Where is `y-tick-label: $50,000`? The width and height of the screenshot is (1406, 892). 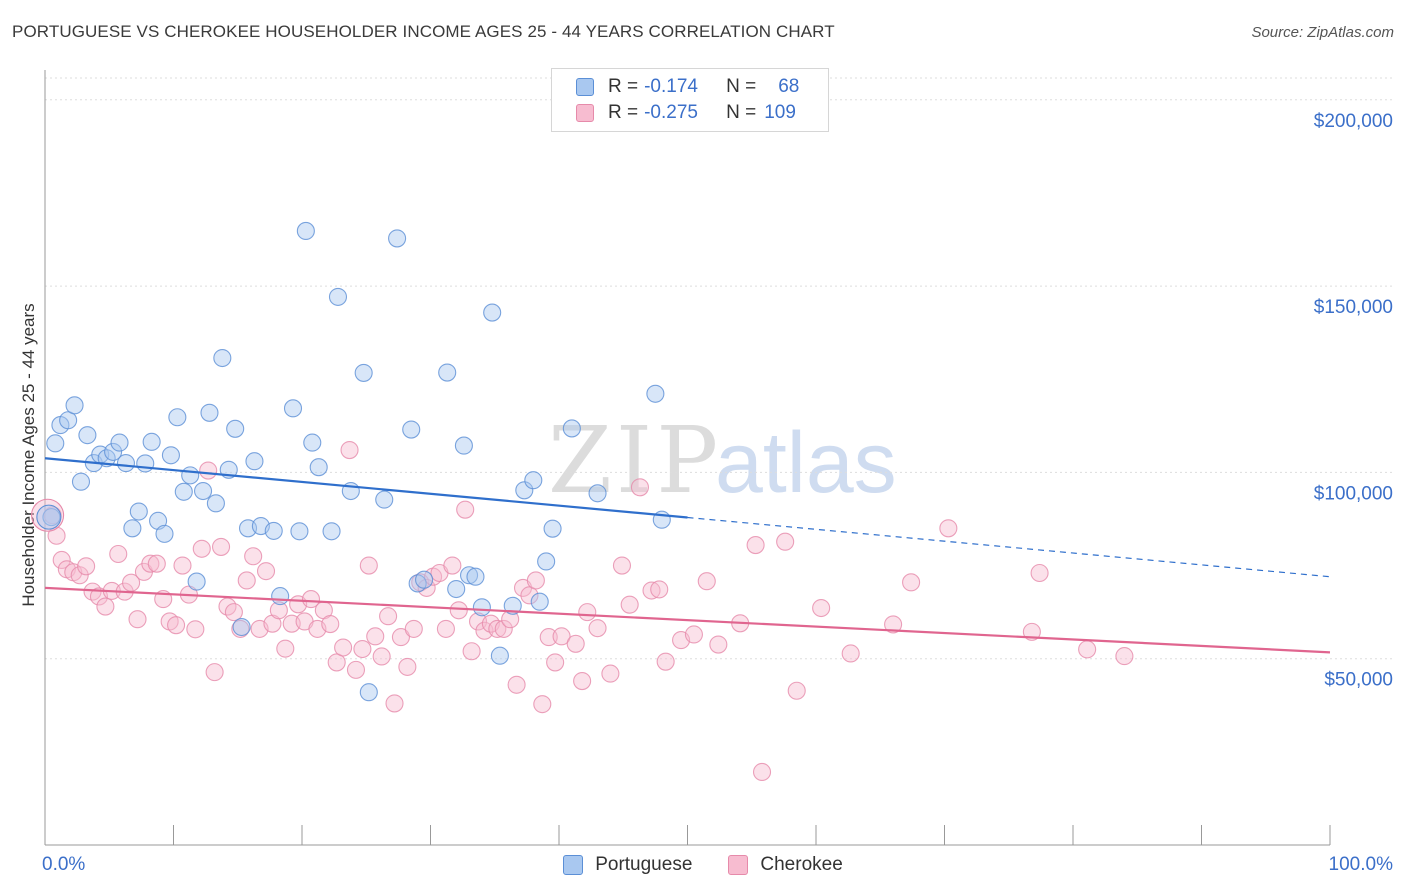 y-tick-label: $50,000 is located at coordinates (1358, 680).